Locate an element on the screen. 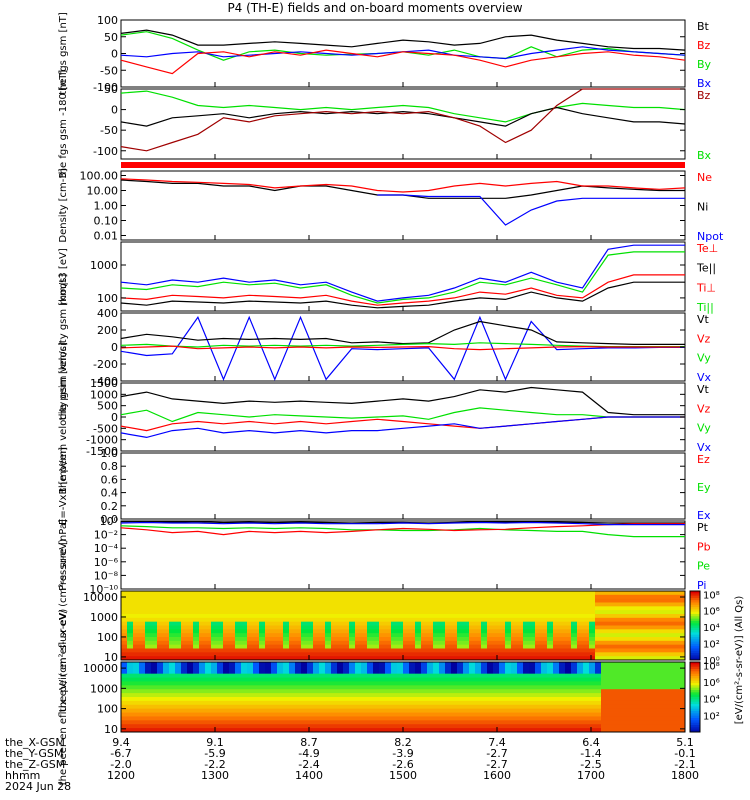 Image resolution: width=750 pixels, height=800 pixels. series-line is located at coordinates (403, 116).